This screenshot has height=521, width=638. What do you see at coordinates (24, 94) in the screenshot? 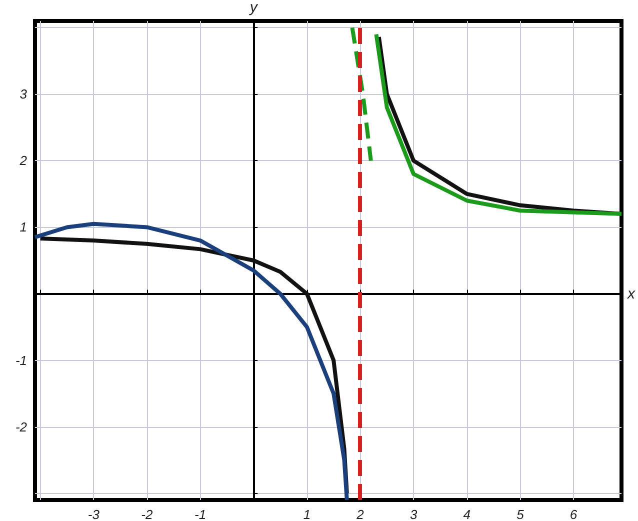
I see `y-tick-label: 3` at bounding box center [24, 94].